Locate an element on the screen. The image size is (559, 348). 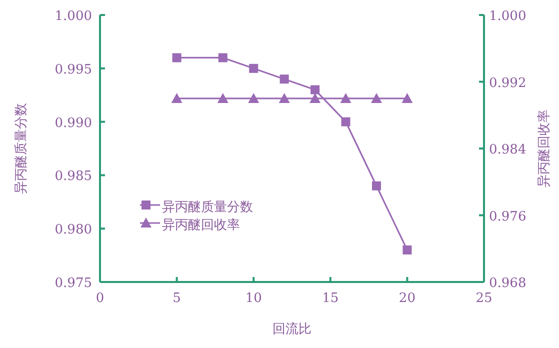
y-tick-label: 0.975 is located at coordinates (73, 283).